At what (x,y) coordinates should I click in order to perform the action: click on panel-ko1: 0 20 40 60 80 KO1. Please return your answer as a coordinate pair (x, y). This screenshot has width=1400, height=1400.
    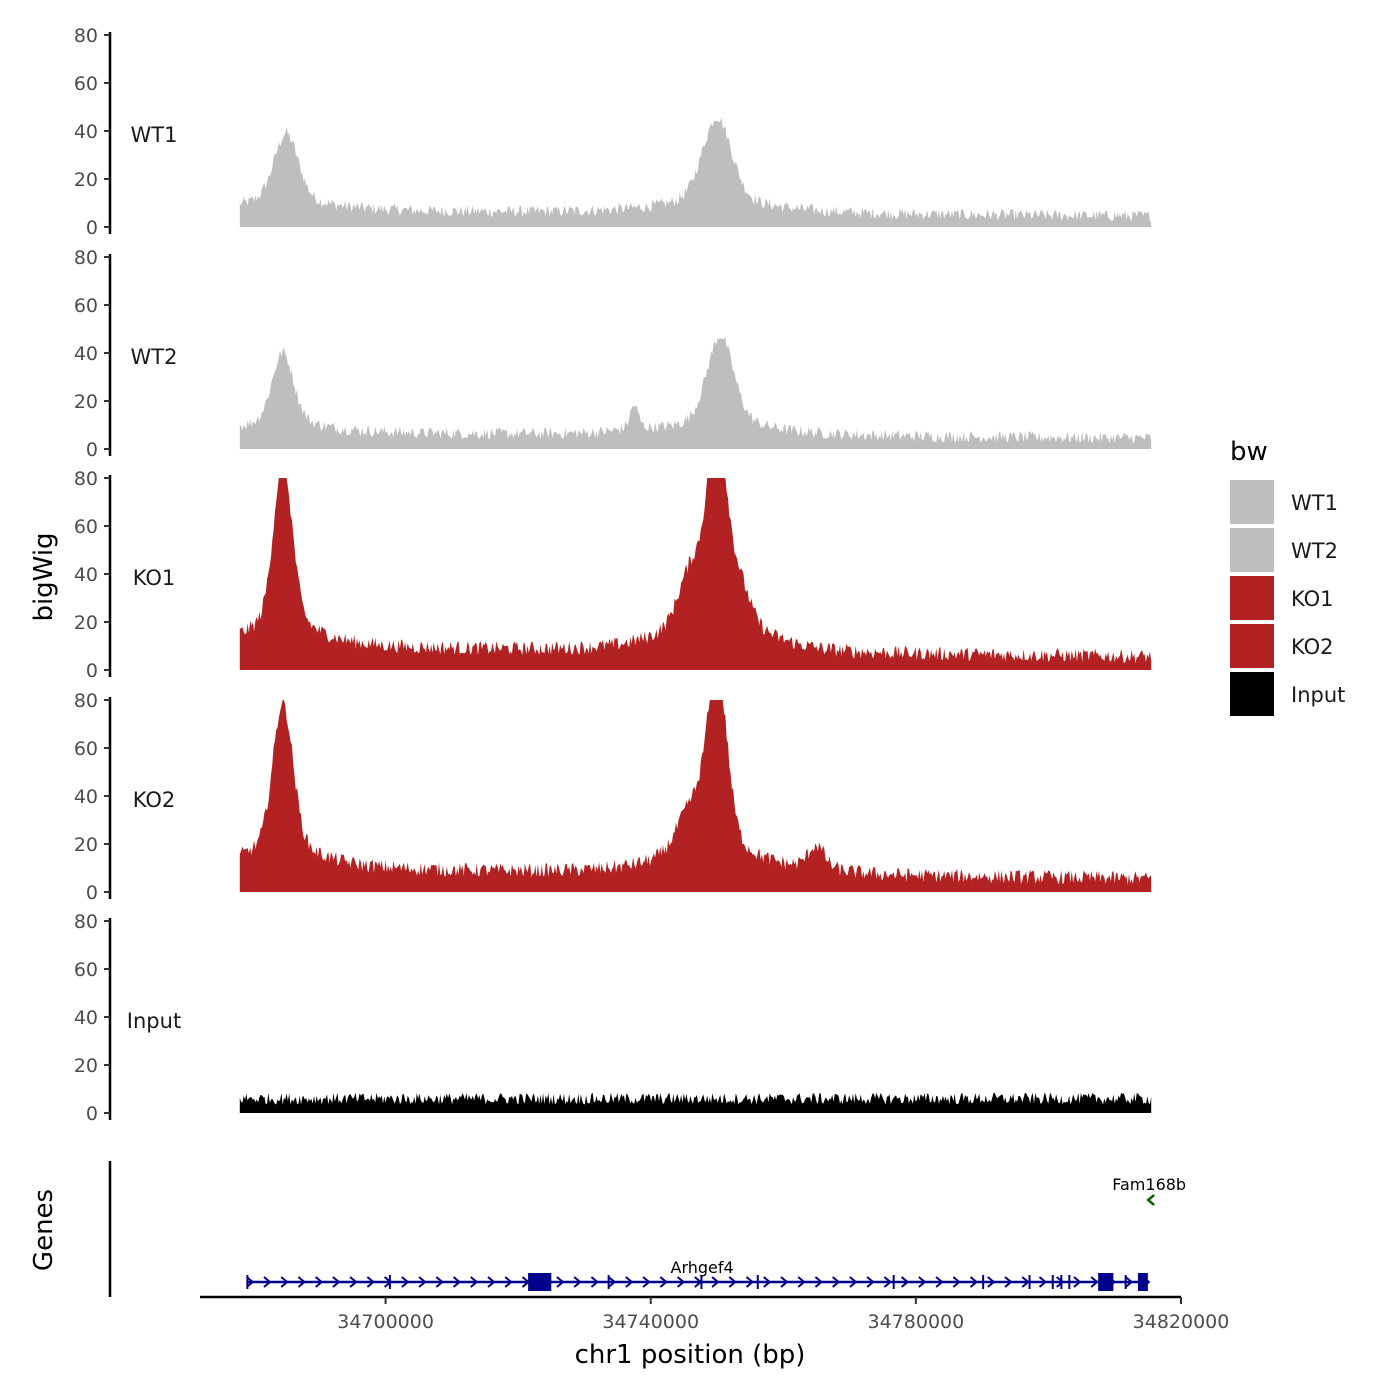
    Looking at the image, I should click on (613, 575).